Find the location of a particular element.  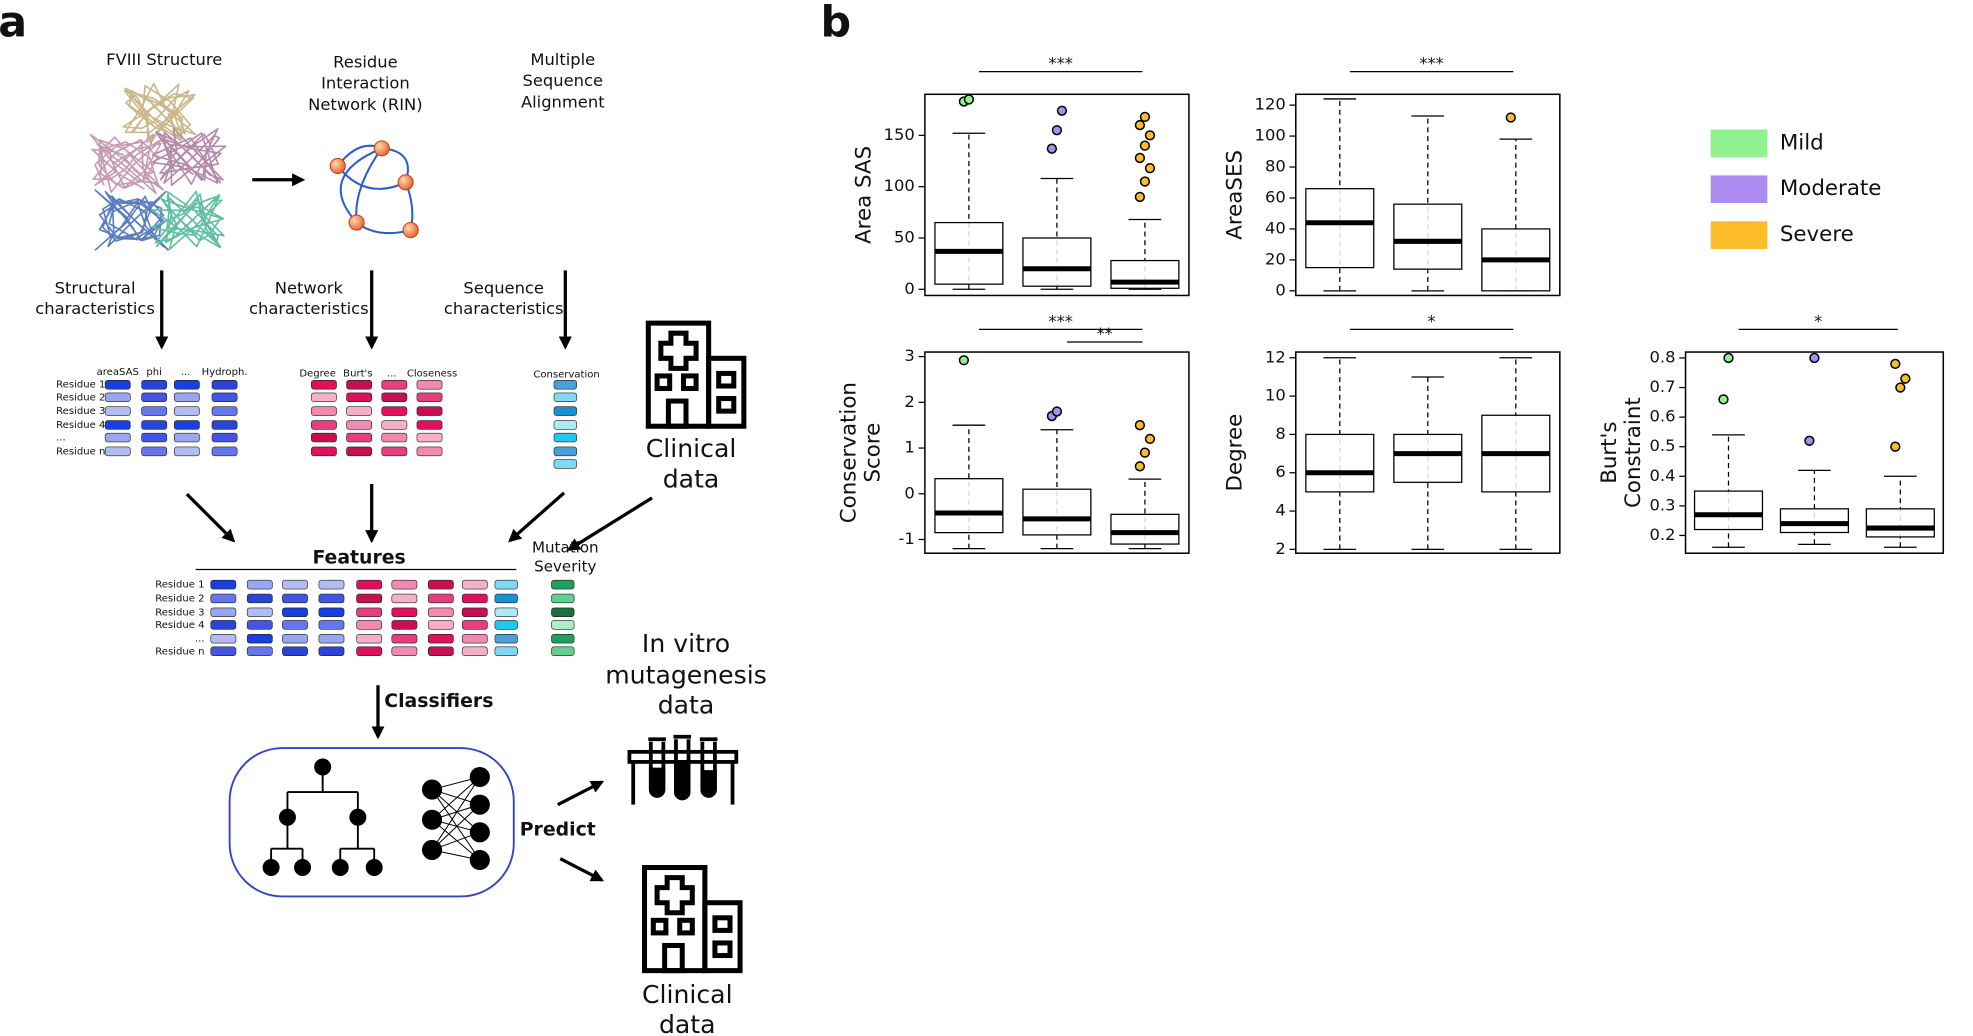

y-tick-label: 150 is located at coordinates (899, 134).